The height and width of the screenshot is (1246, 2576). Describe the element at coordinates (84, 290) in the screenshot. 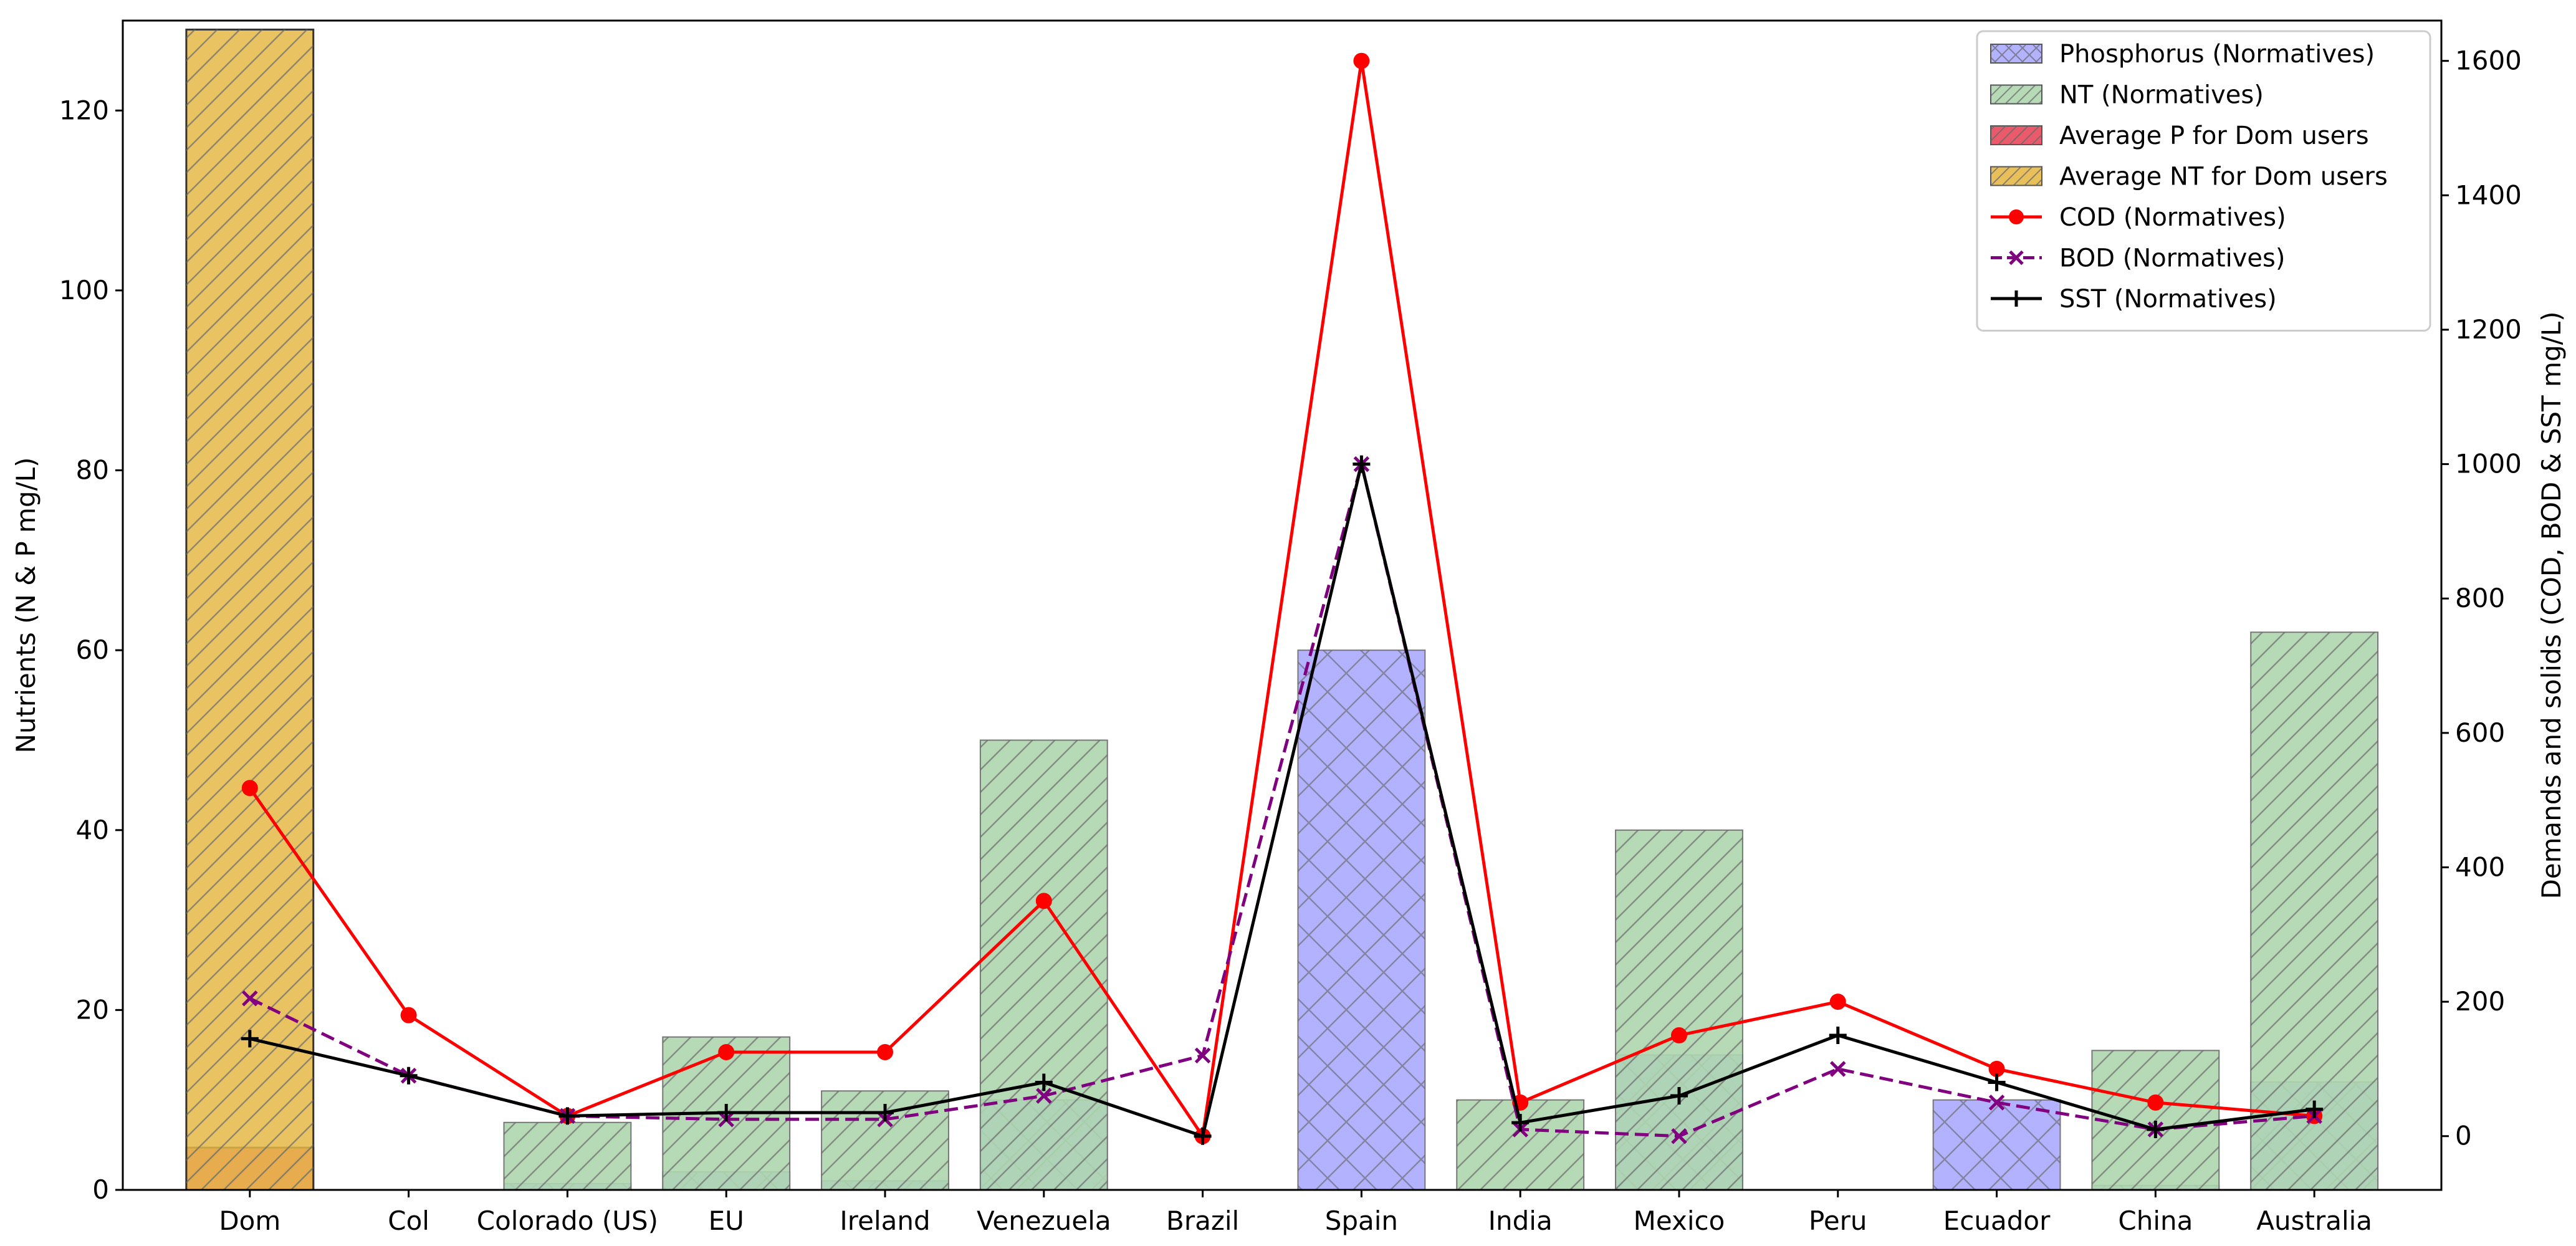

I see `y-tick-label: 100` at that location.